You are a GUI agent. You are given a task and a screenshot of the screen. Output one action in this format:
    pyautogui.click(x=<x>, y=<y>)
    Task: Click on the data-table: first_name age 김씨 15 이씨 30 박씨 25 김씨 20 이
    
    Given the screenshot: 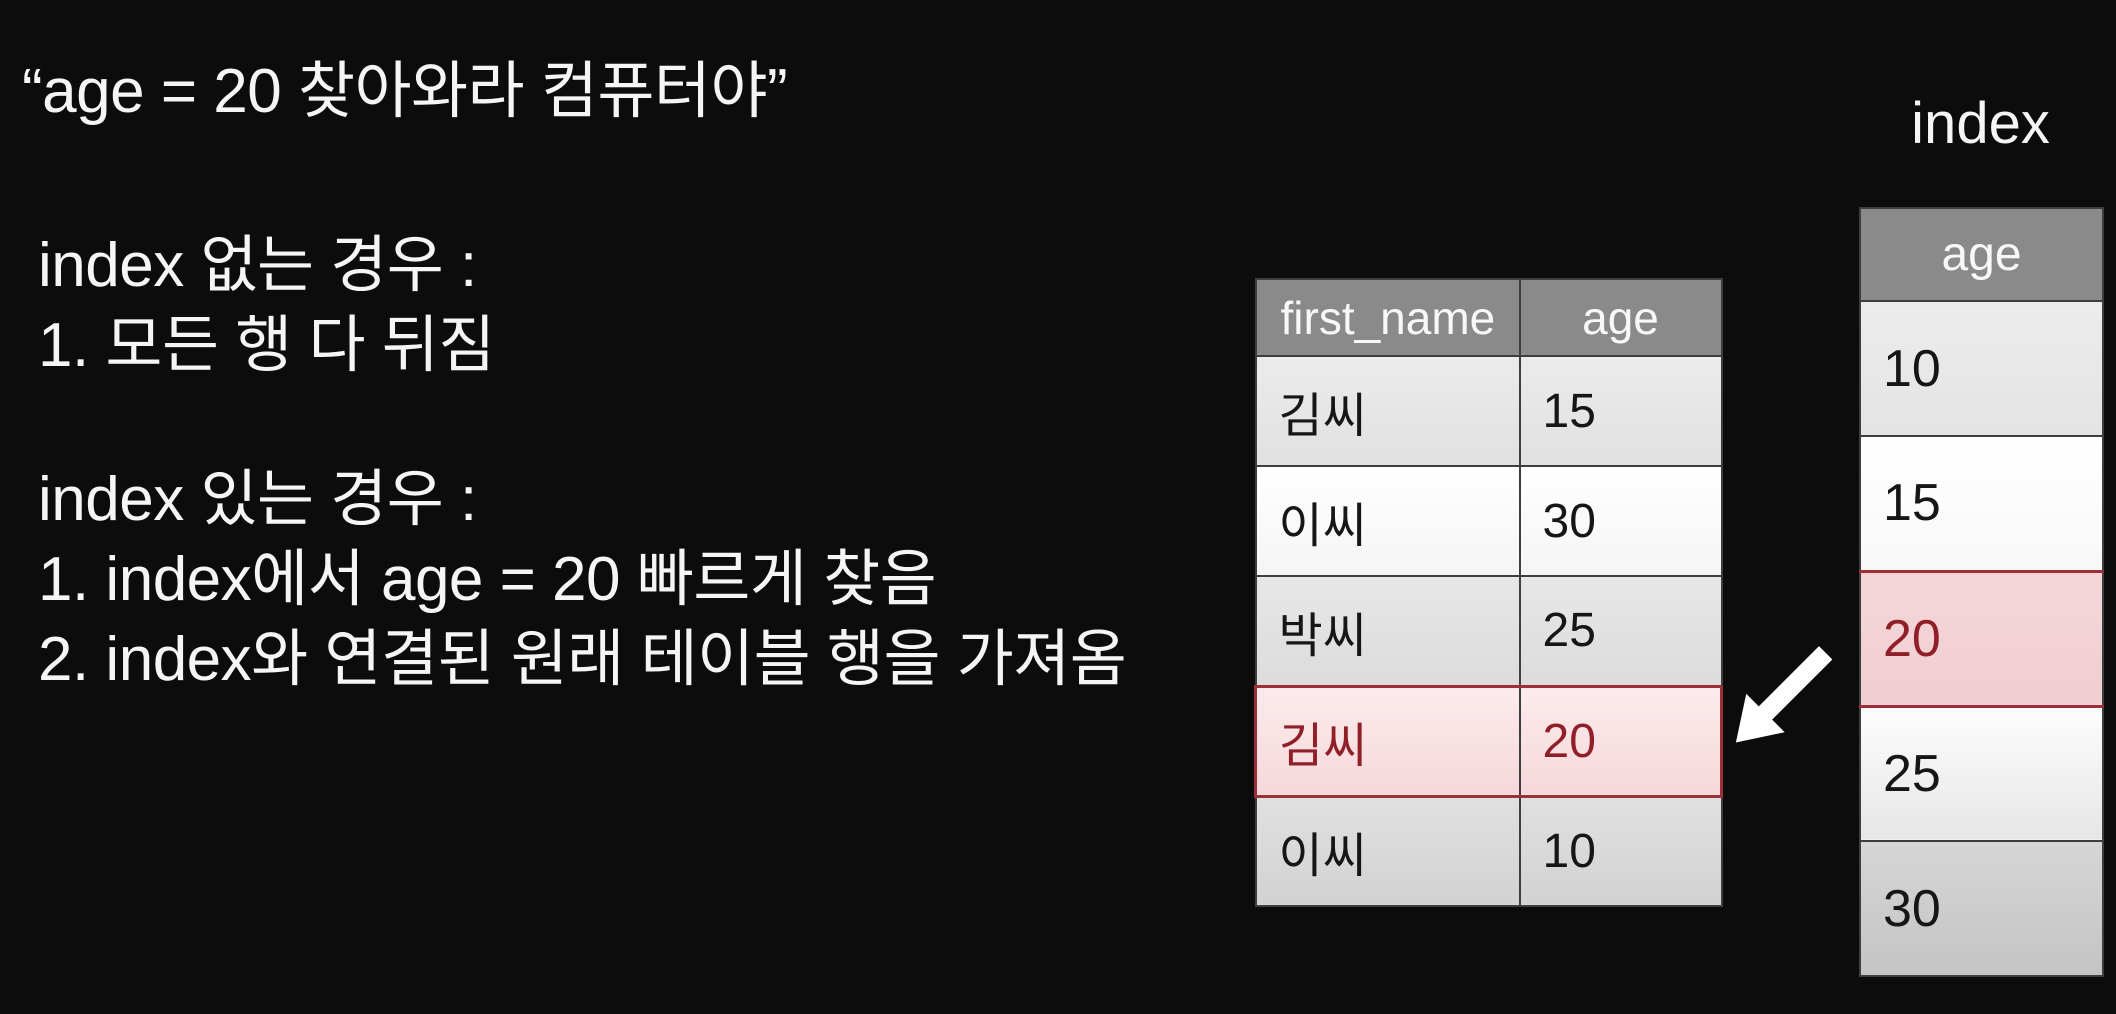 What is the action you would take?
    pyautogui.click(x=1488, y=592)
    